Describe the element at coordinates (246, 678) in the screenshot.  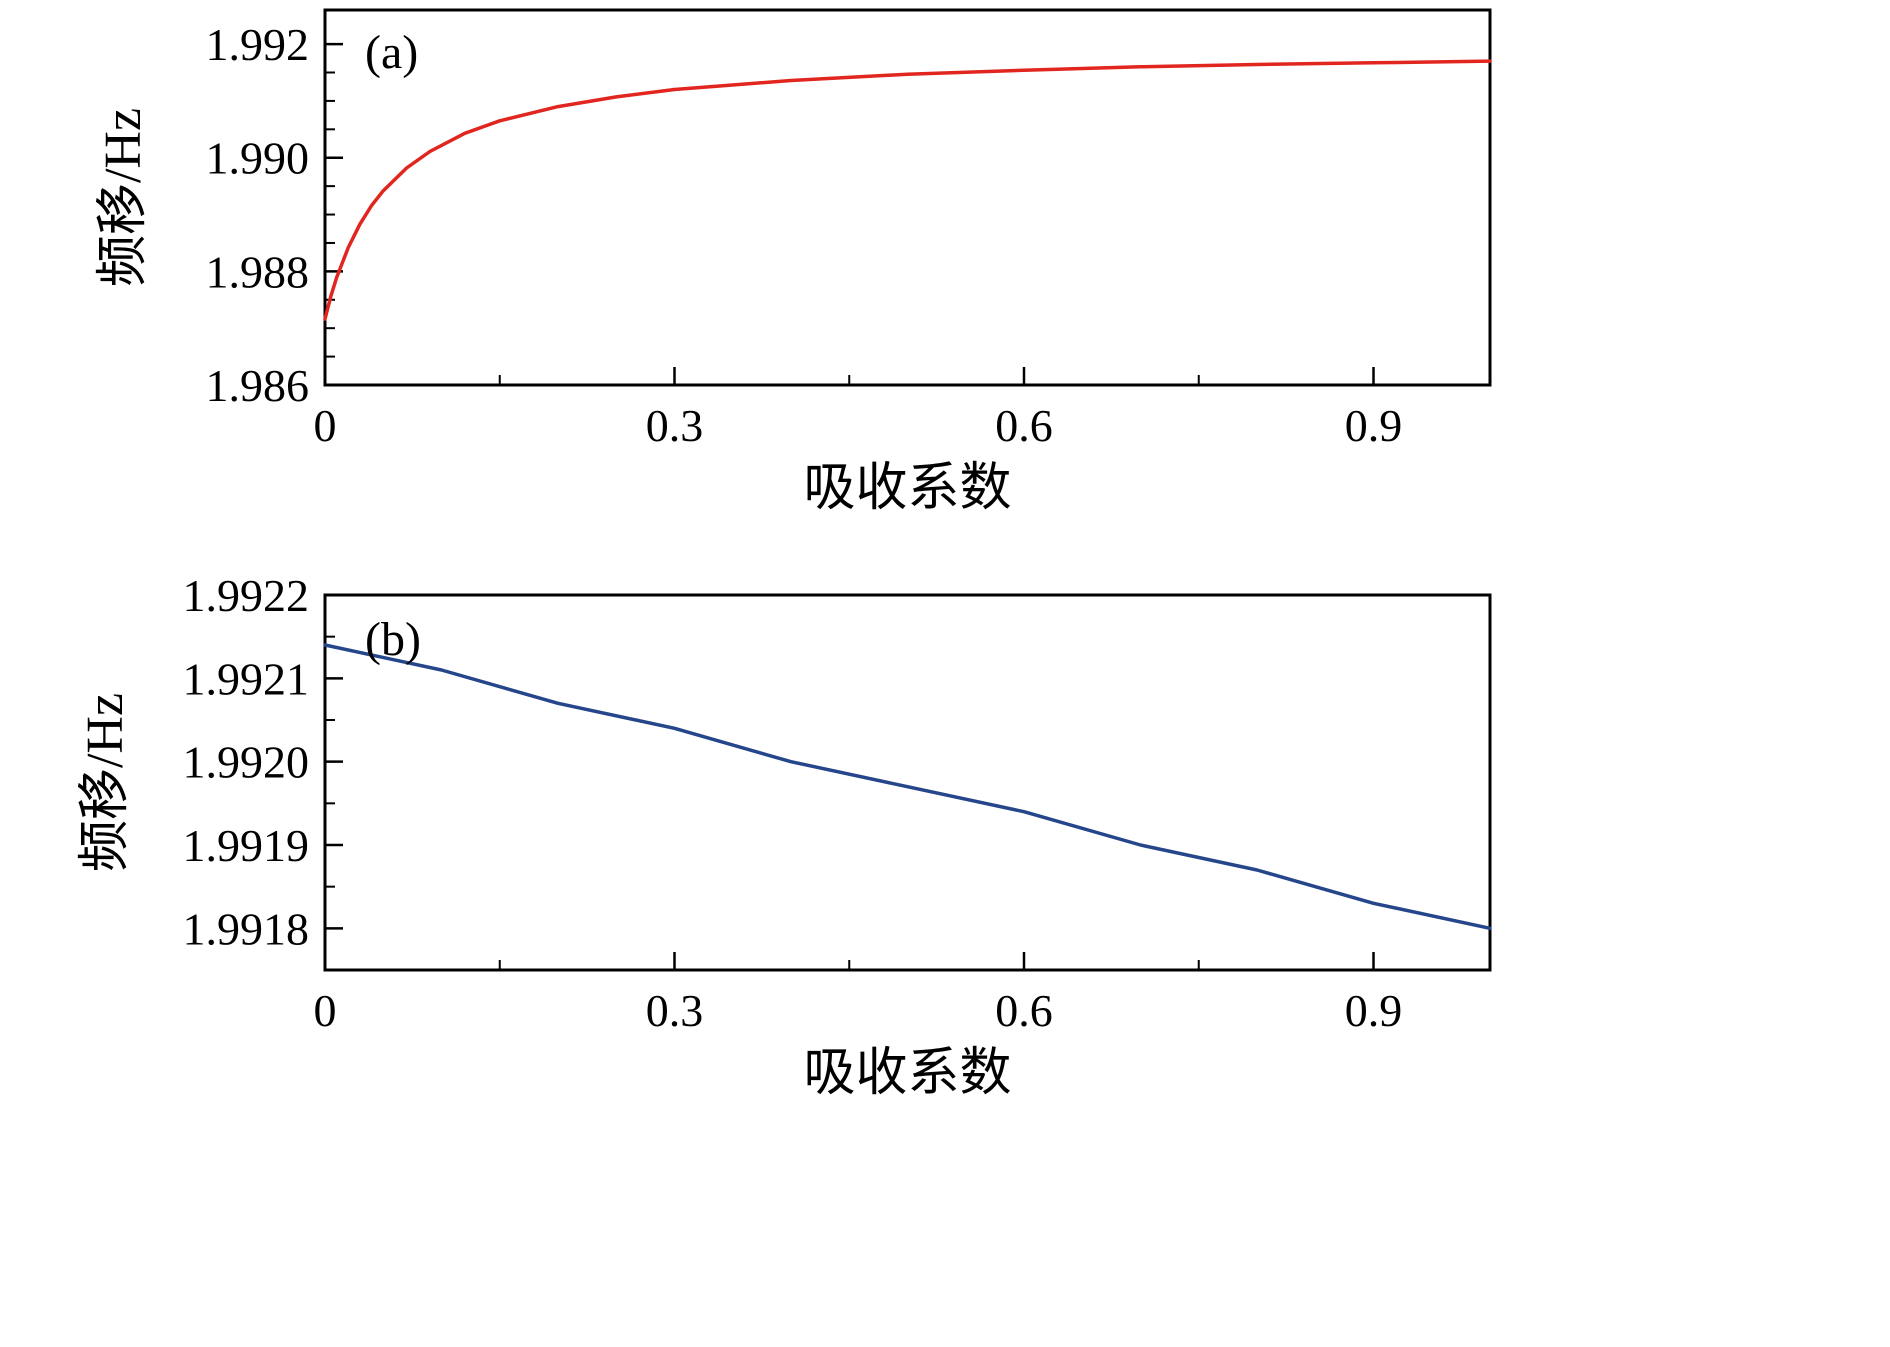
I see `y-tick-label: 1.9921` at that location.